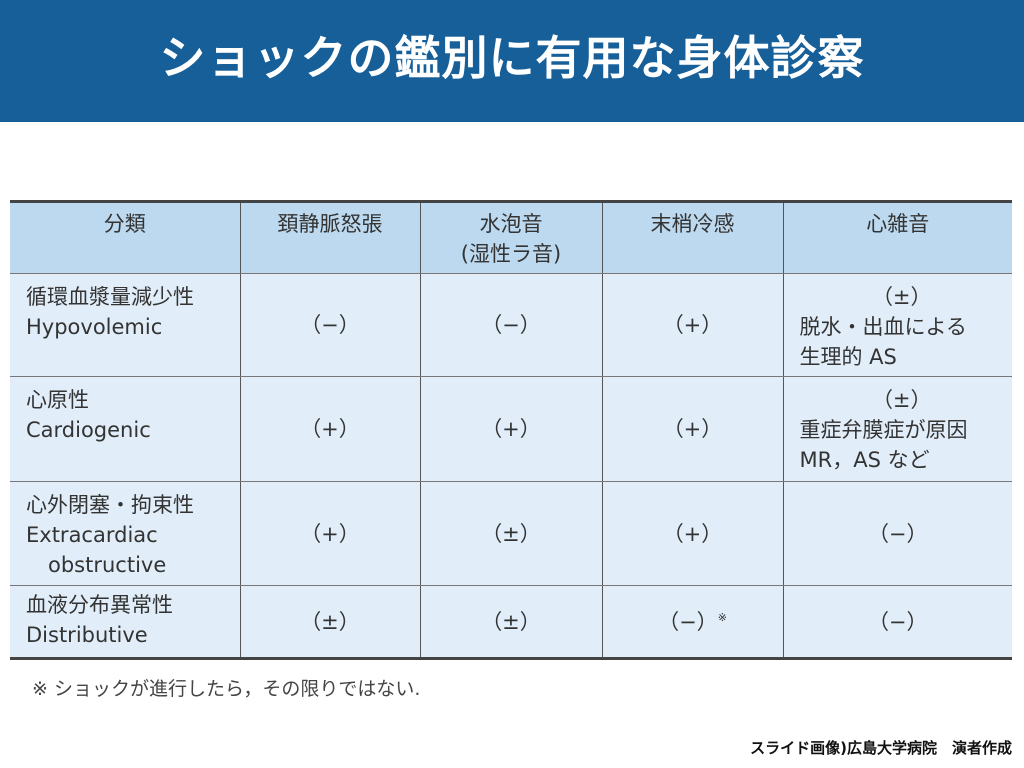  I want to click on cold-cell: （−）※, so click(692, 622).